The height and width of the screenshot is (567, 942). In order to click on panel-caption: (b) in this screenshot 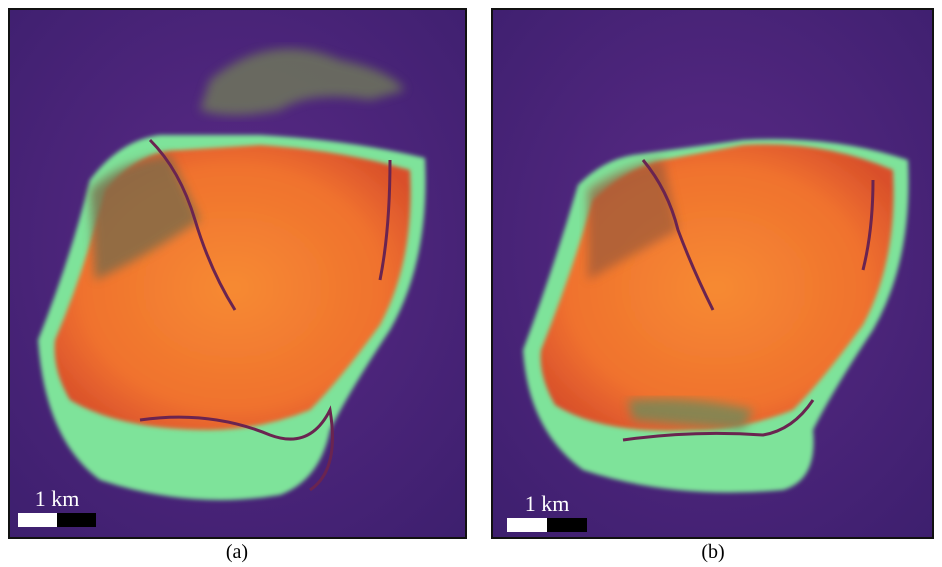, I will do `click(713, 552)`.